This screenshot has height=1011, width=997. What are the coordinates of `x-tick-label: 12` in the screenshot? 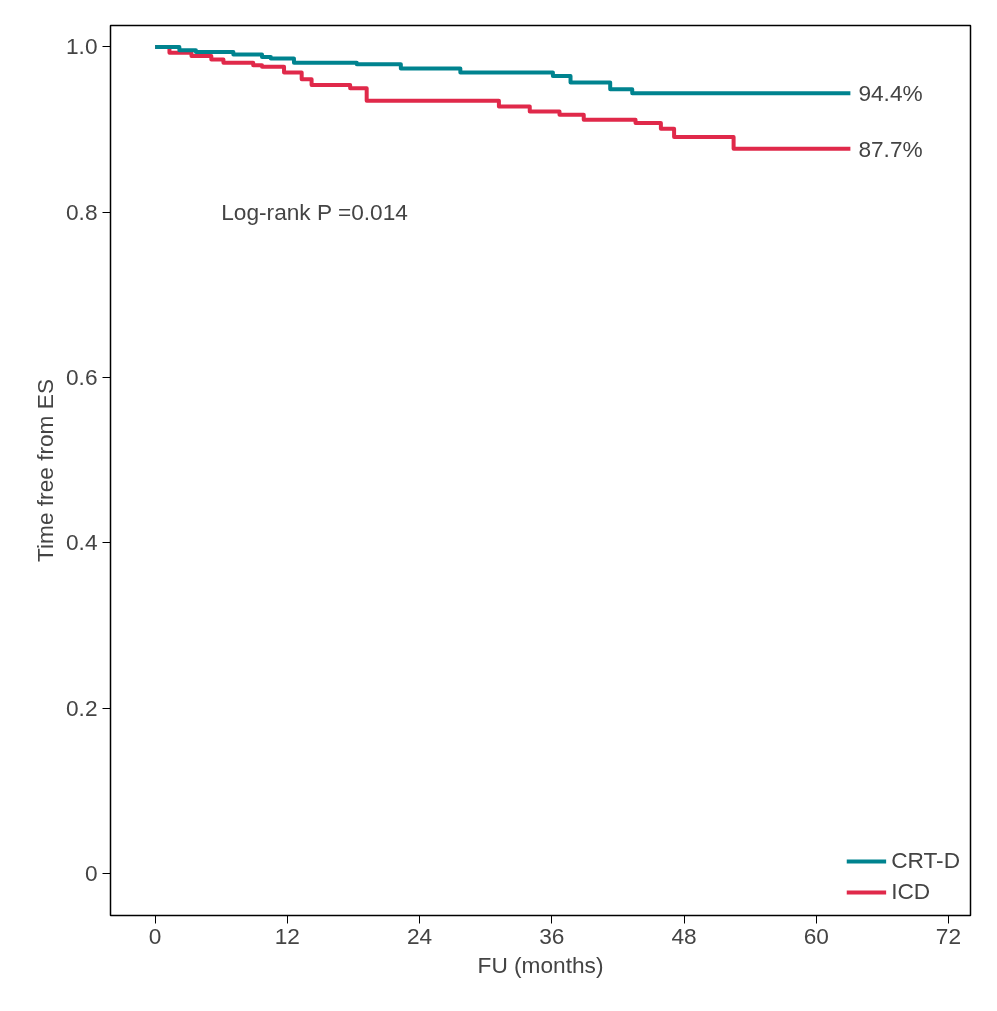 It's located at (287, 935).